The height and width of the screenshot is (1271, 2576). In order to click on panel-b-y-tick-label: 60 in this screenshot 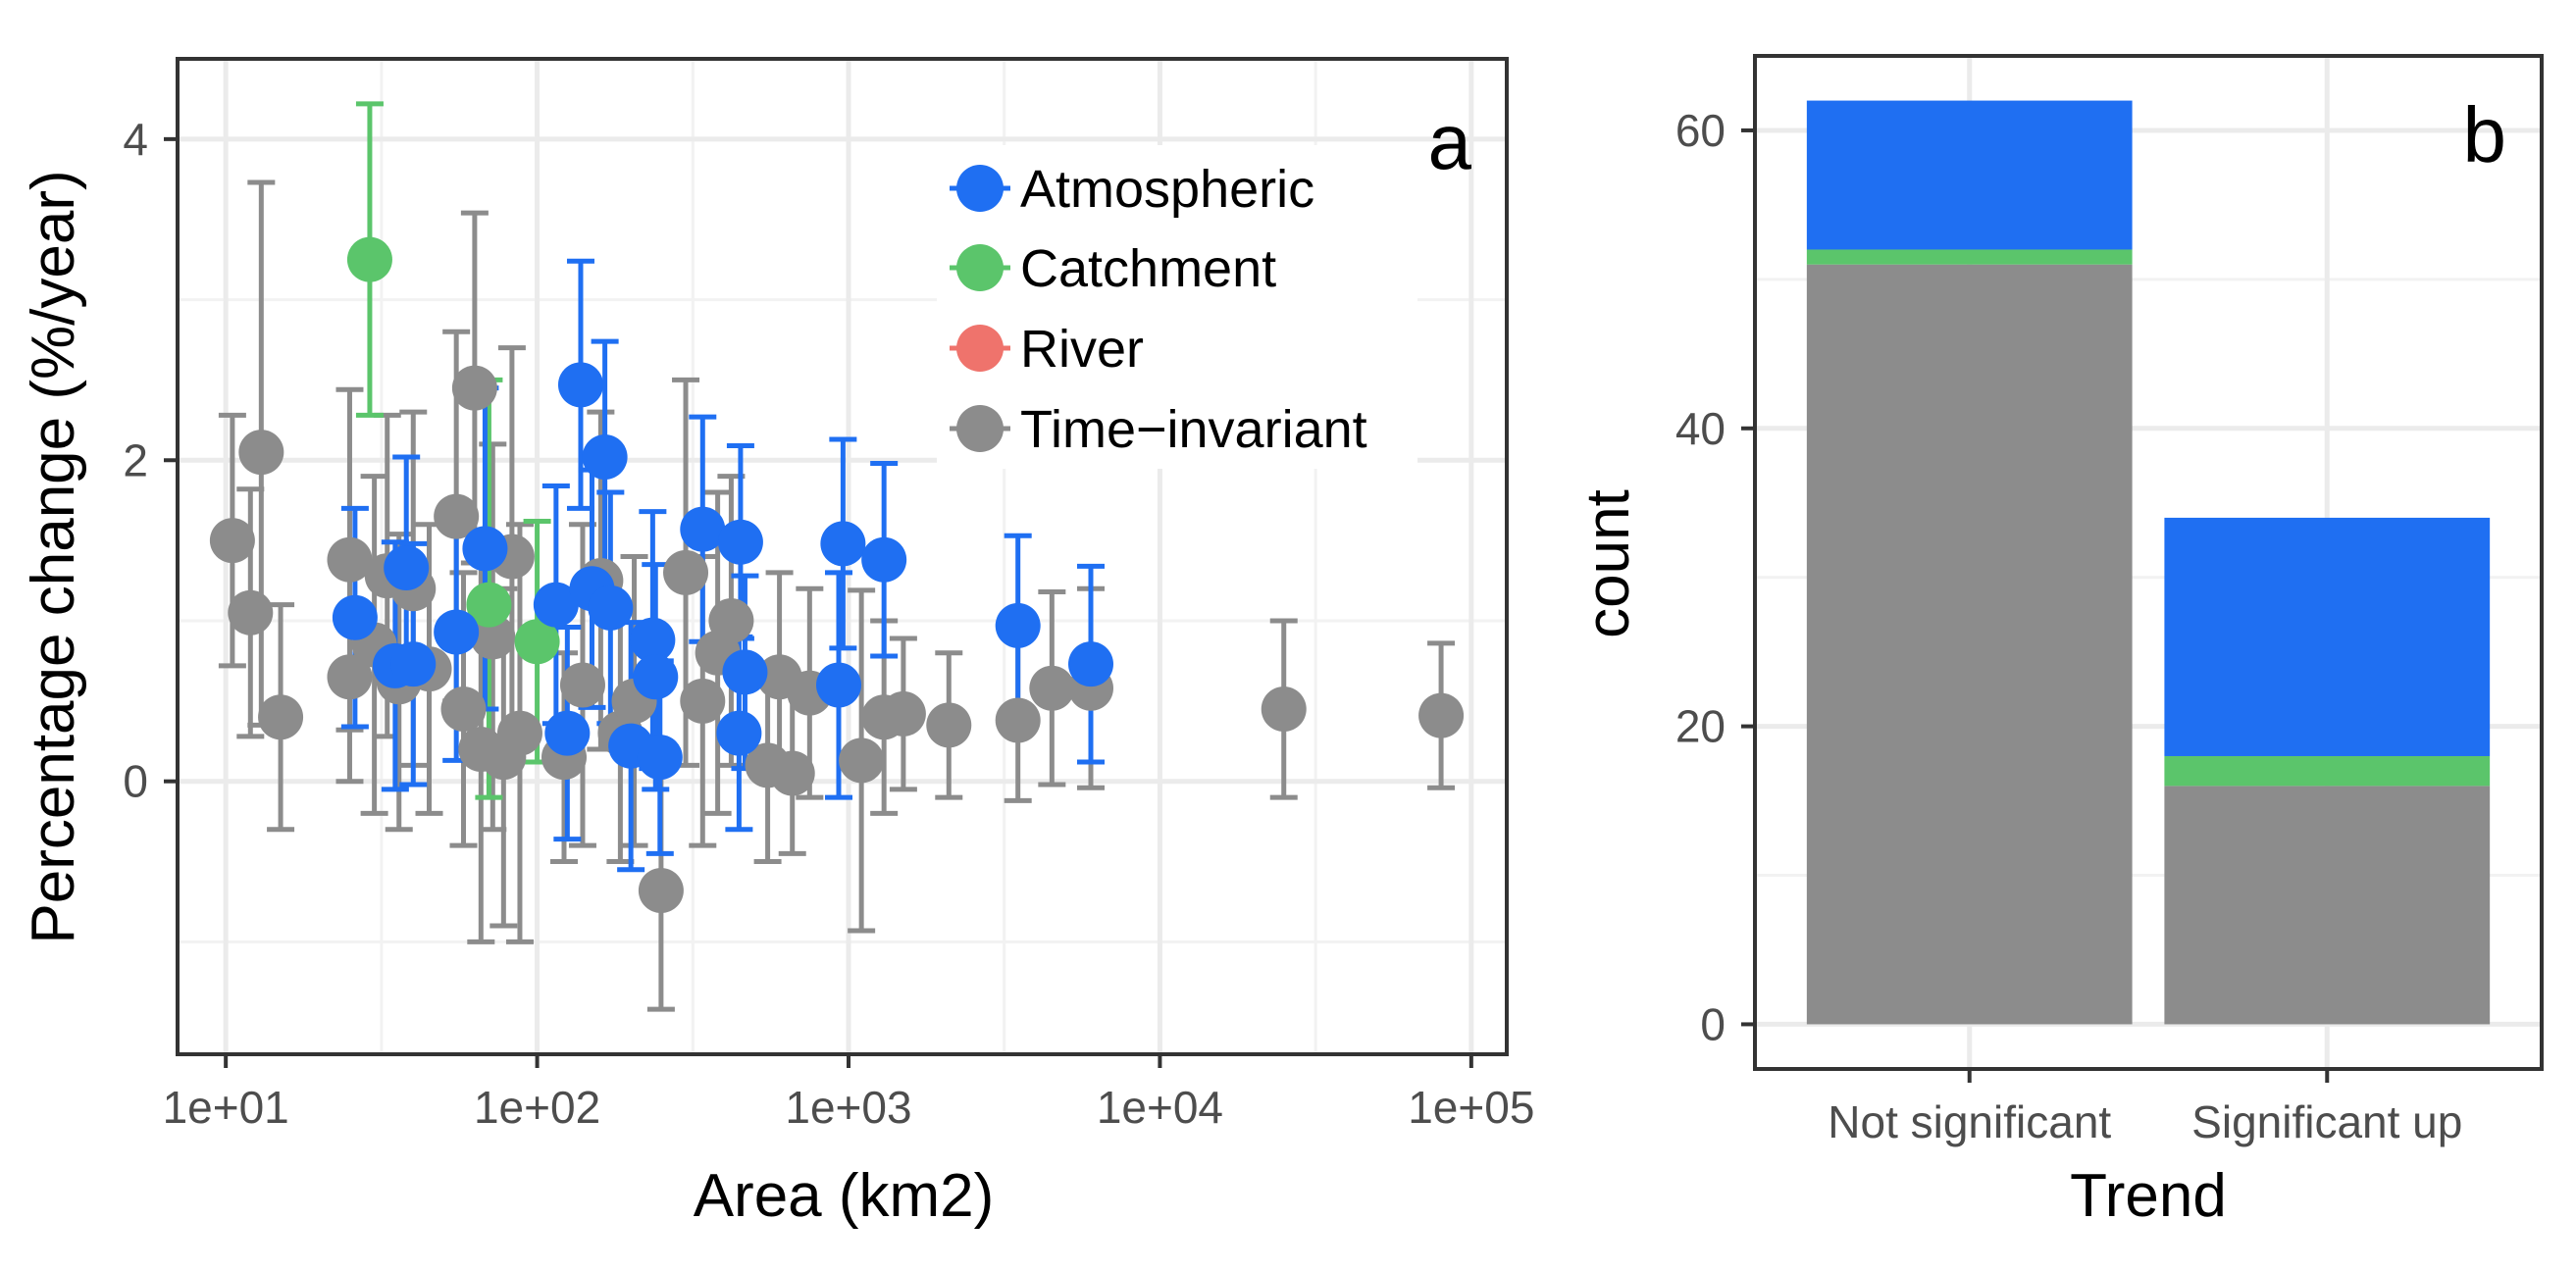, I will do `click(1700, 131)`.